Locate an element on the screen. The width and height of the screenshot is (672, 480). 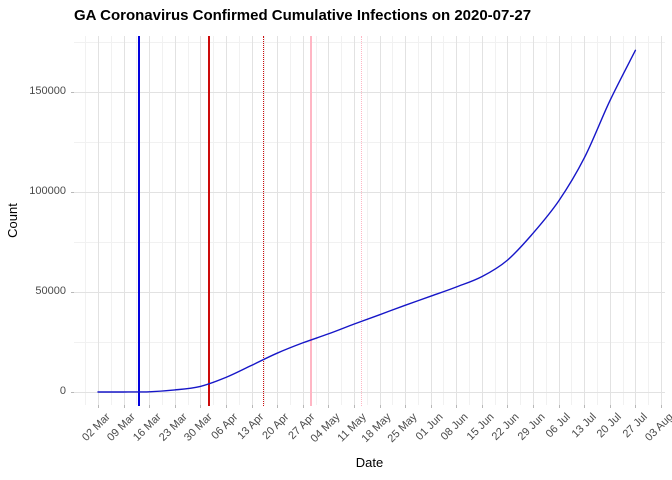
y-tick-label: 50000 is located at coordinates (50, 291).